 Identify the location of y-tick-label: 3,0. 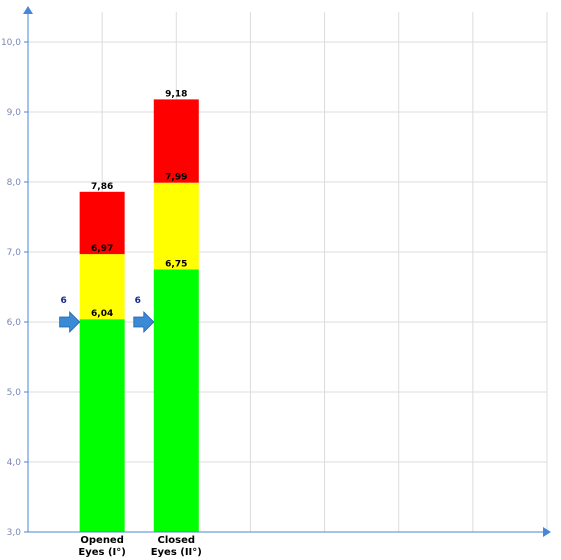
(14, 533).